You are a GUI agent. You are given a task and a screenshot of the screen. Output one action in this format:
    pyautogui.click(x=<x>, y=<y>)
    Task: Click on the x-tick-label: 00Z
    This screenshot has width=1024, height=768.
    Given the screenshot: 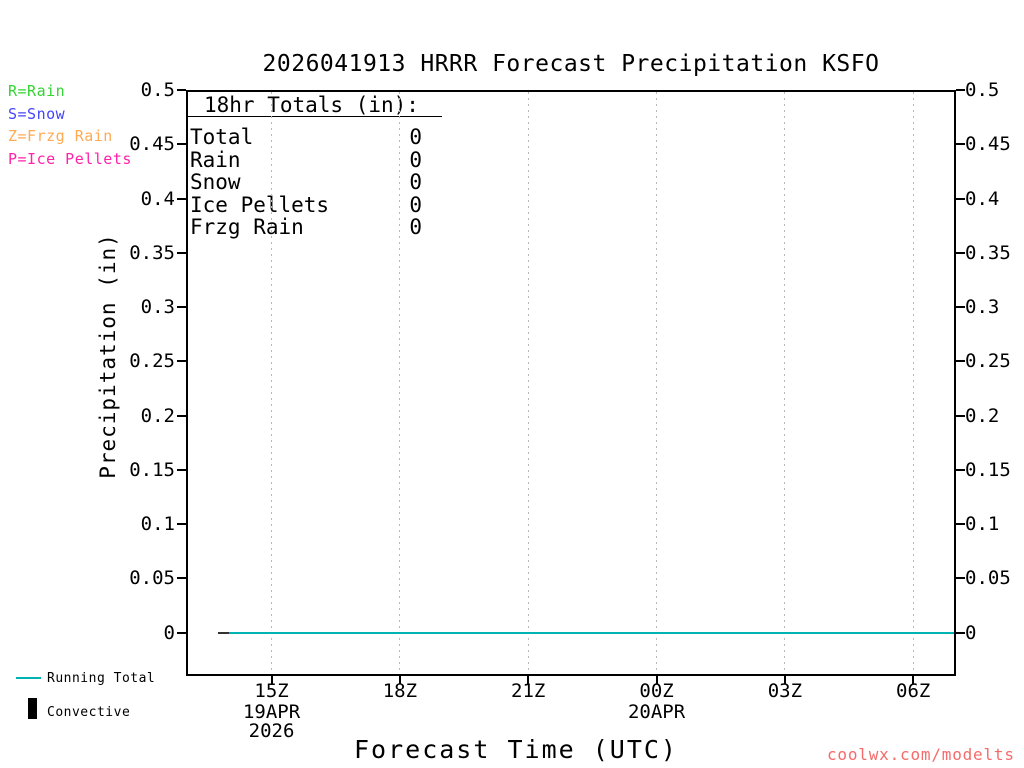 What is the action you would take?
    pyautogui.click(x=656, y=691)
    